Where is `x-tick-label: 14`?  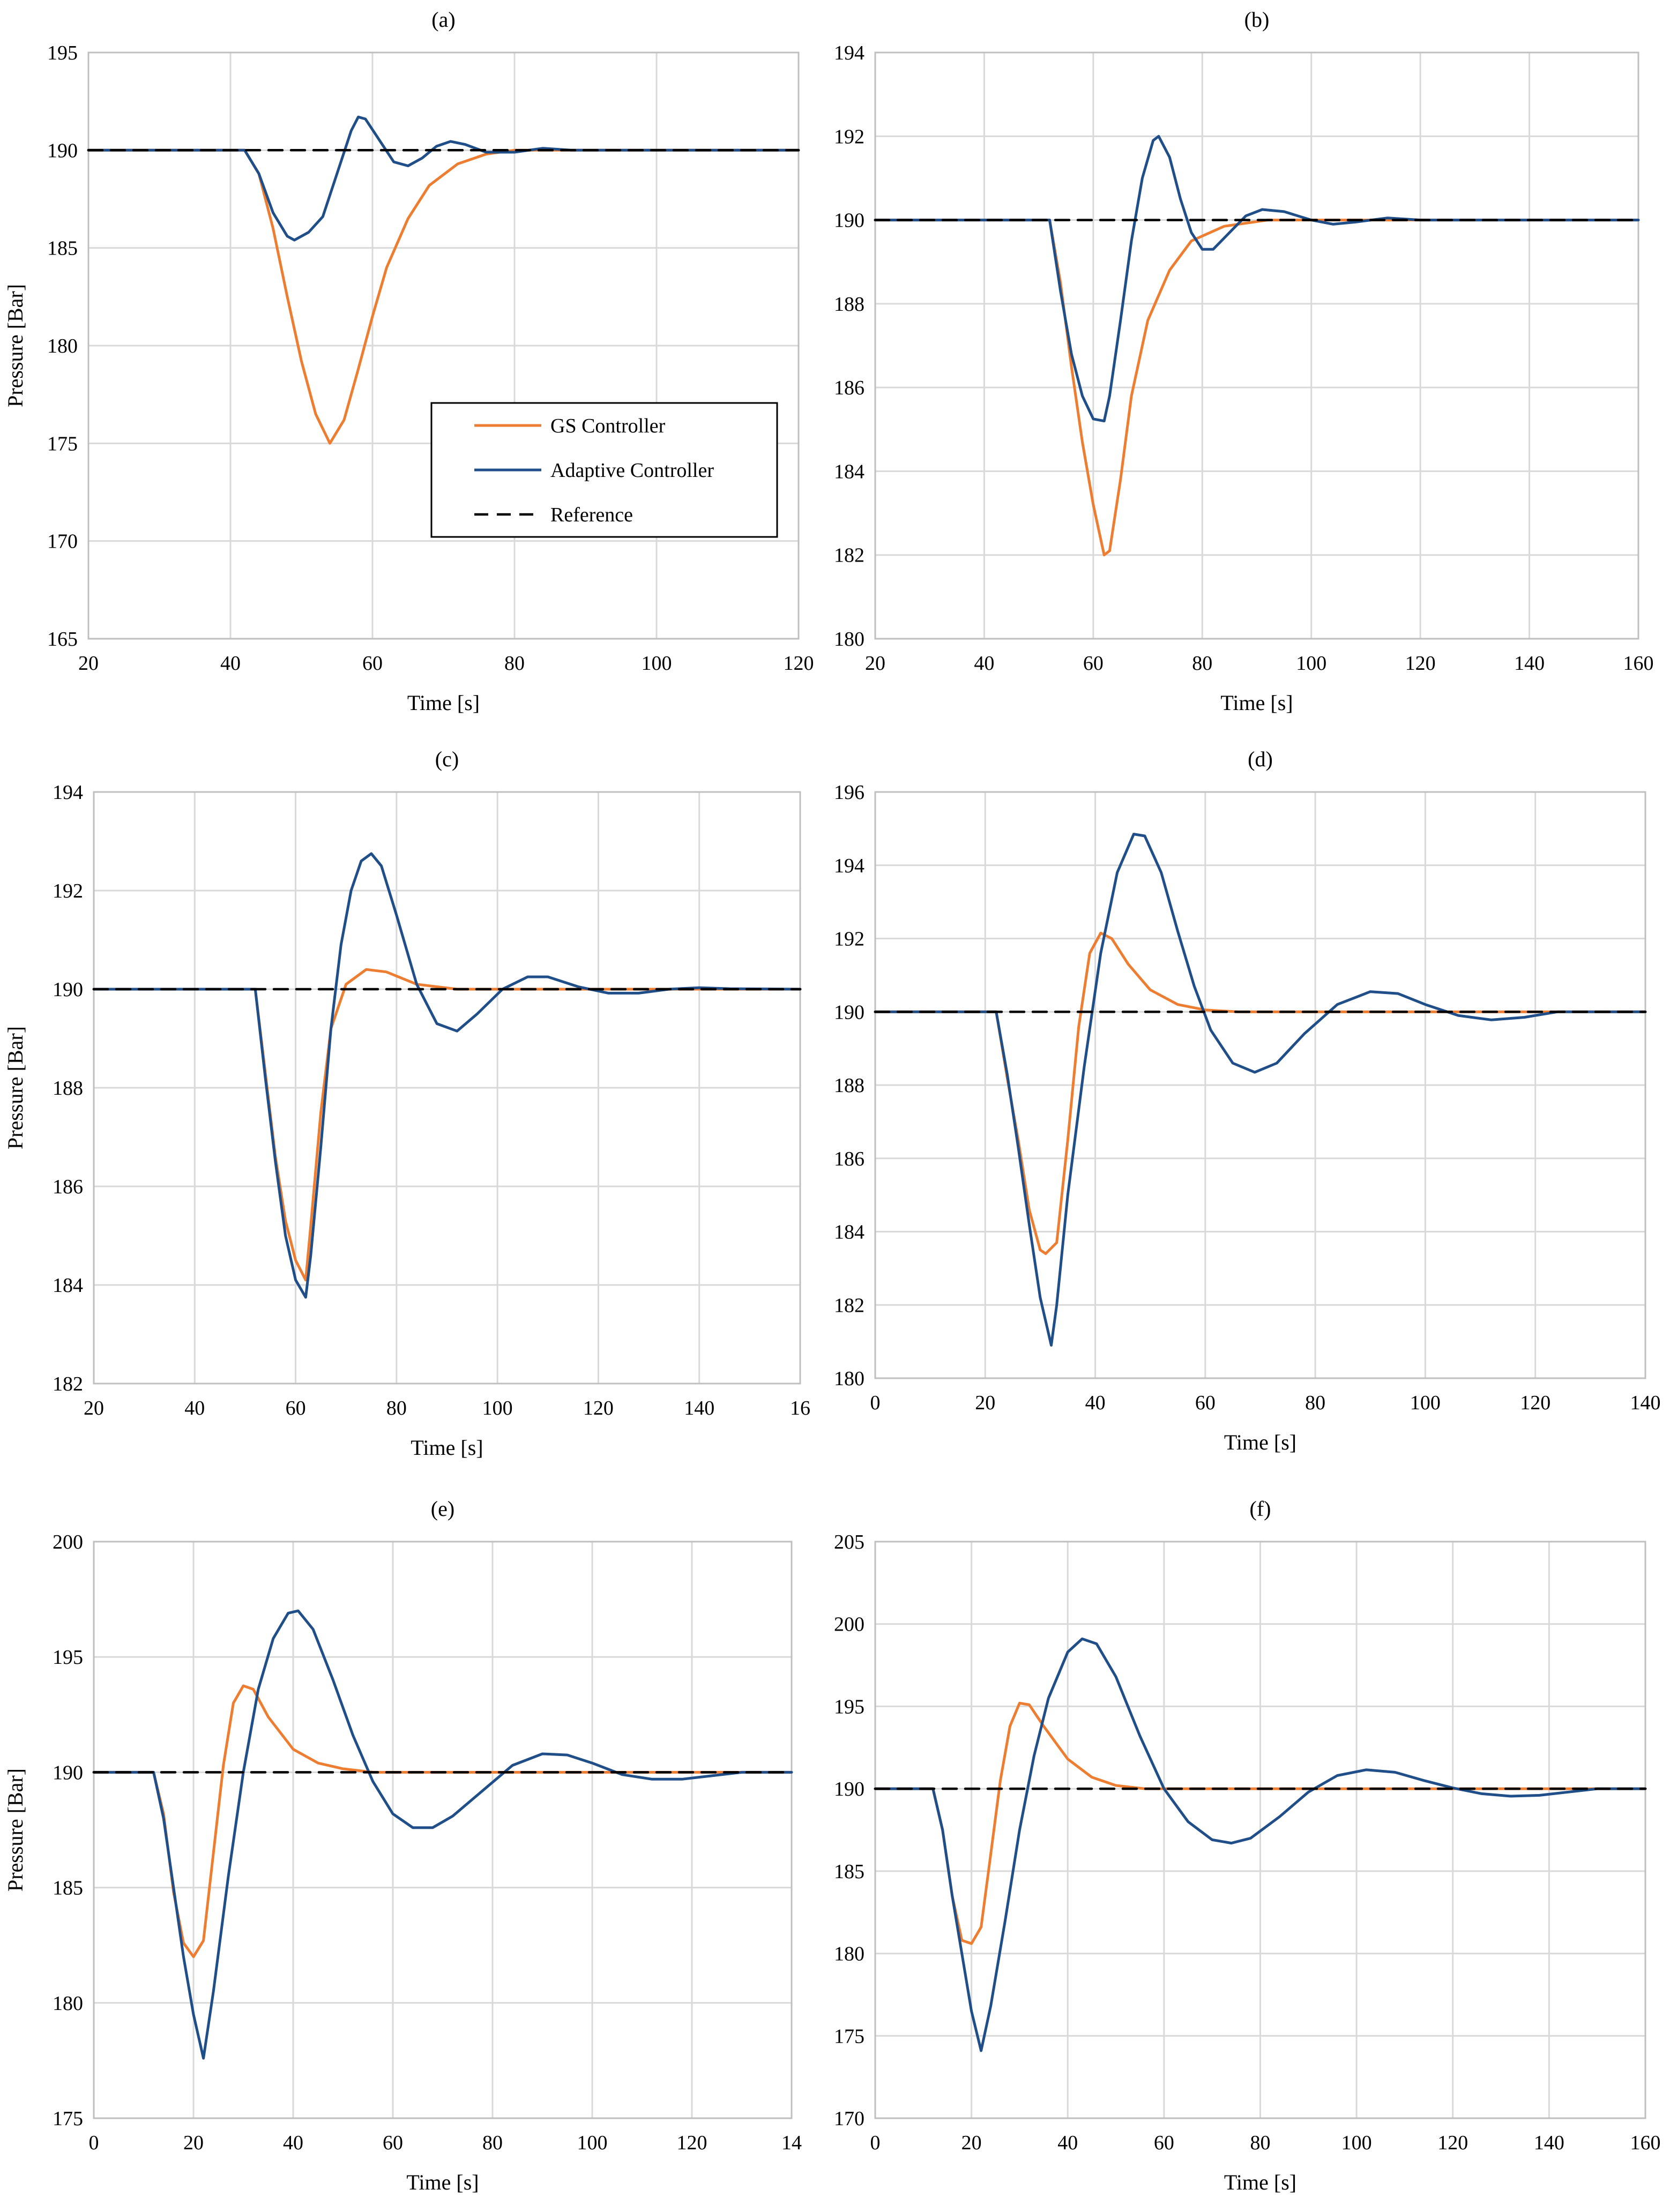 x-tick-label: 14 is located at coordinates (792, 2143).